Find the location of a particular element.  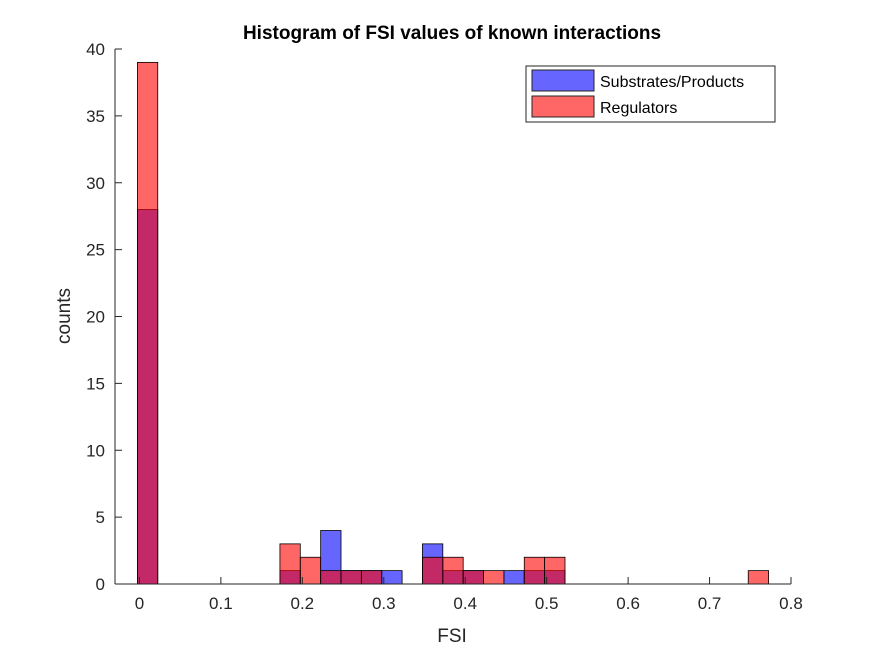

legend-label-regulators: Regulators is located at coordinates (638, 108).